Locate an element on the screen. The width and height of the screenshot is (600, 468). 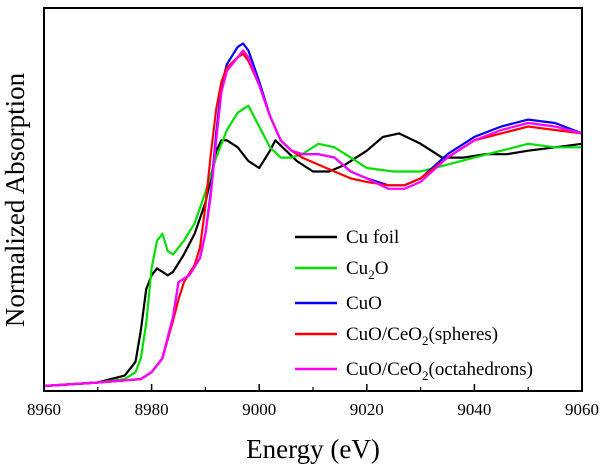
x-tick-label-1: 8980 is located at coordinates (152, 409).